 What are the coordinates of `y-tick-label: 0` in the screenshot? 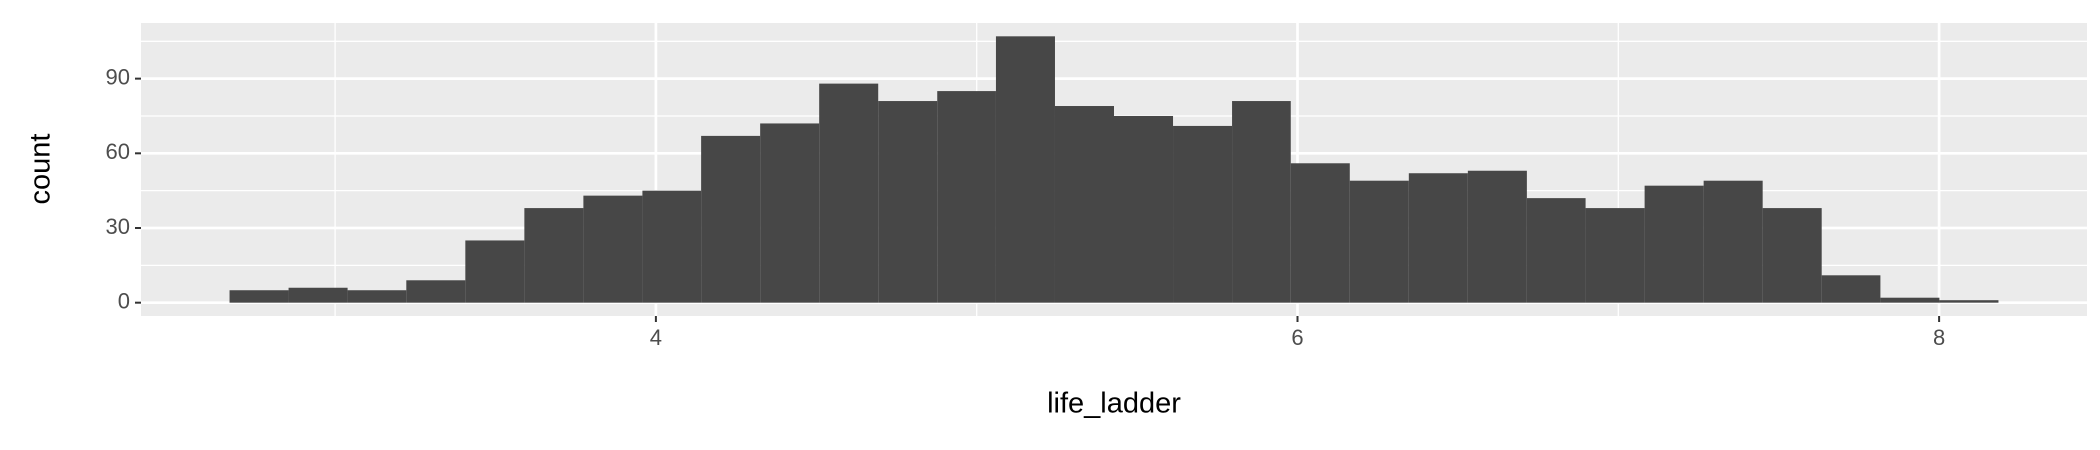 It's located at (124, 300).